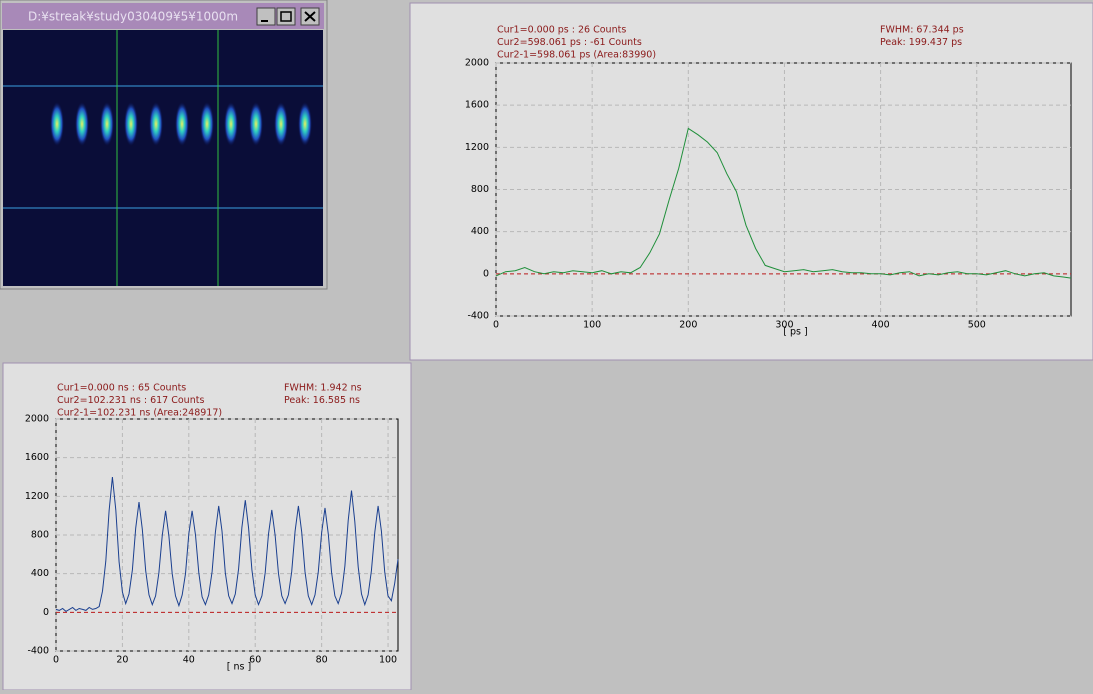 The image size is (1093, 694). Describe the element at coordinates (130, 400) in the screenshot. I see `cursor-info: Cur2=102.231 ns : 617 Counts` at that location.